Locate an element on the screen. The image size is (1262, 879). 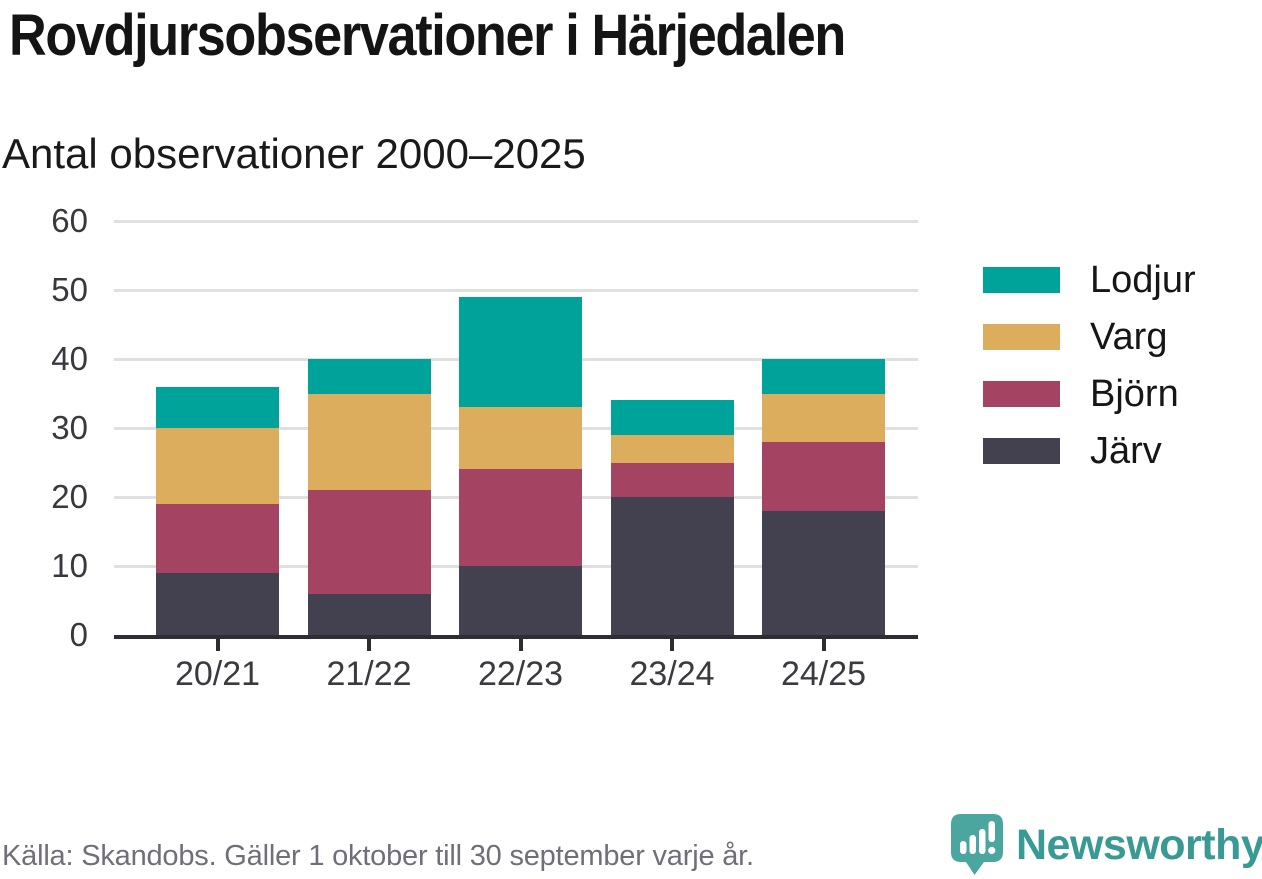
bar-segment-björn-21-22 is located at coordinates (369, 542).